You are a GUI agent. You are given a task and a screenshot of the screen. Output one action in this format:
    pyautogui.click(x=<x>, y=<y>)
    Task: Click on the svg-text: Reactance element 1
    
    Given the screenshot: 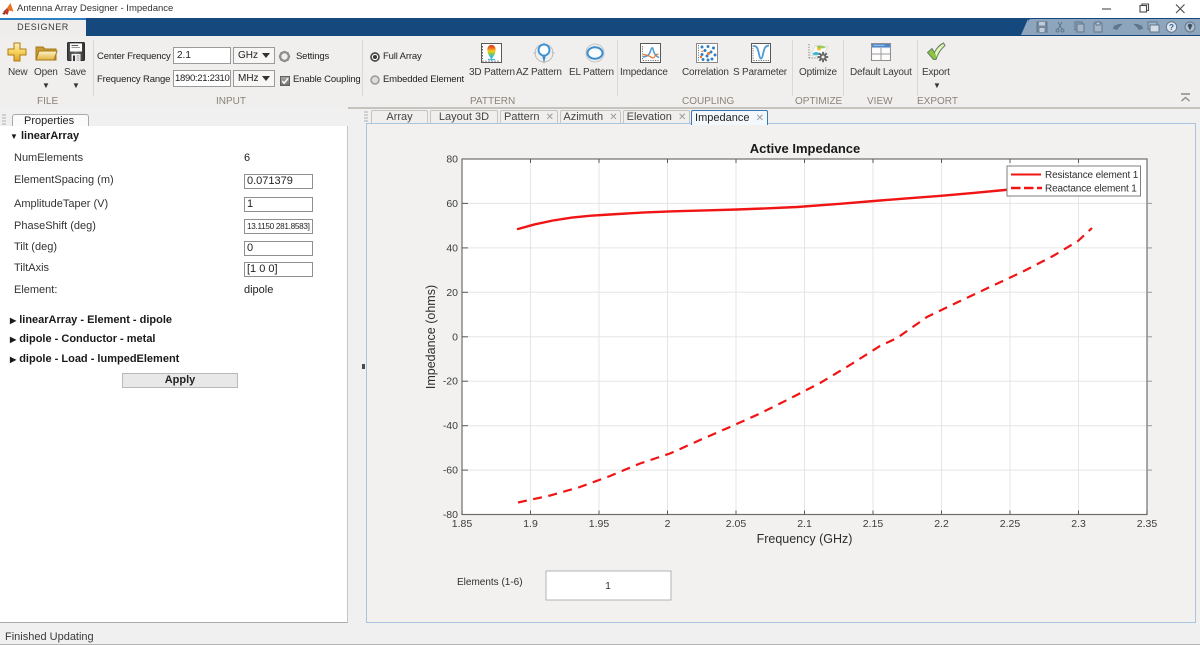 What is the action you would take?
    pyautogui.click(x=1091, y=189)
    